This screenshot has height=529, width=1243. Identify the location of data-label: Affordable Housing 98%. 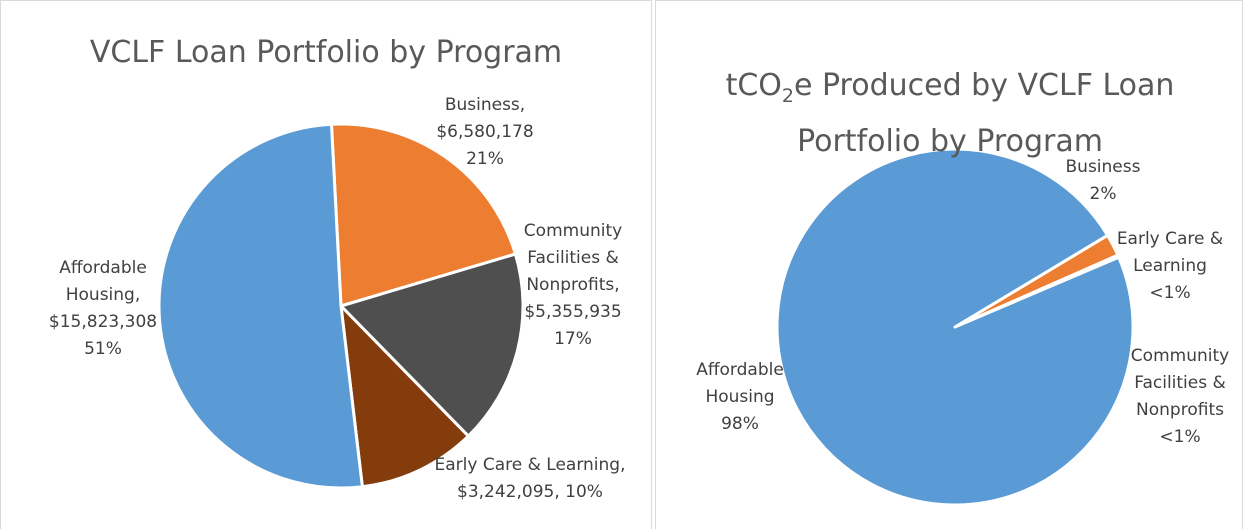
(740, 397).